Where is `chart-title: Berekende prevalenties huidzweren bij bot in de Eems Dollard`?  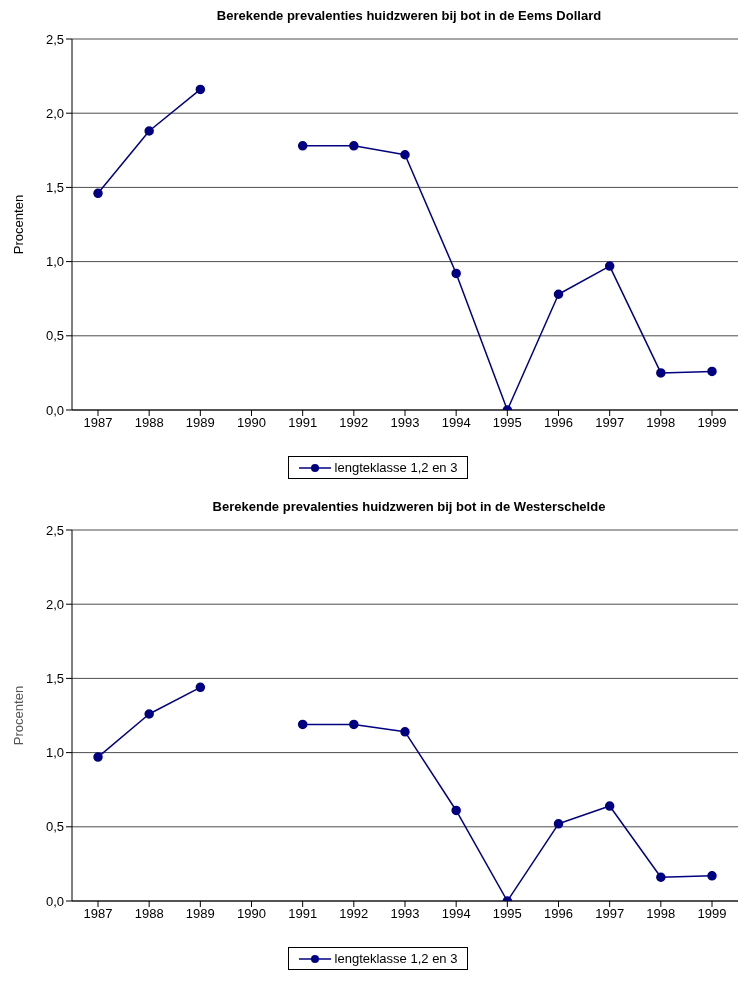 chart-title: Berekende prevalenties huidzweren bij bot in de Eems Dollard is located at coordinates (409, 15).